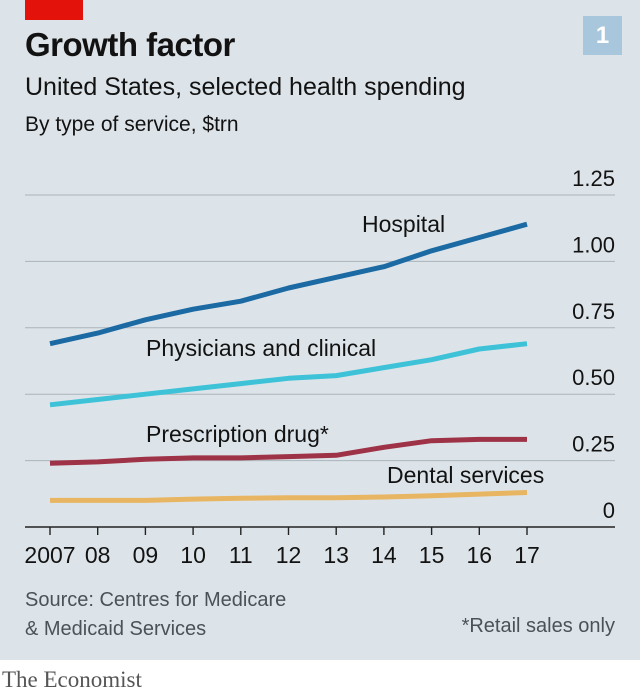  I want to click on chart-number-badge: 1, so click(602, 35).